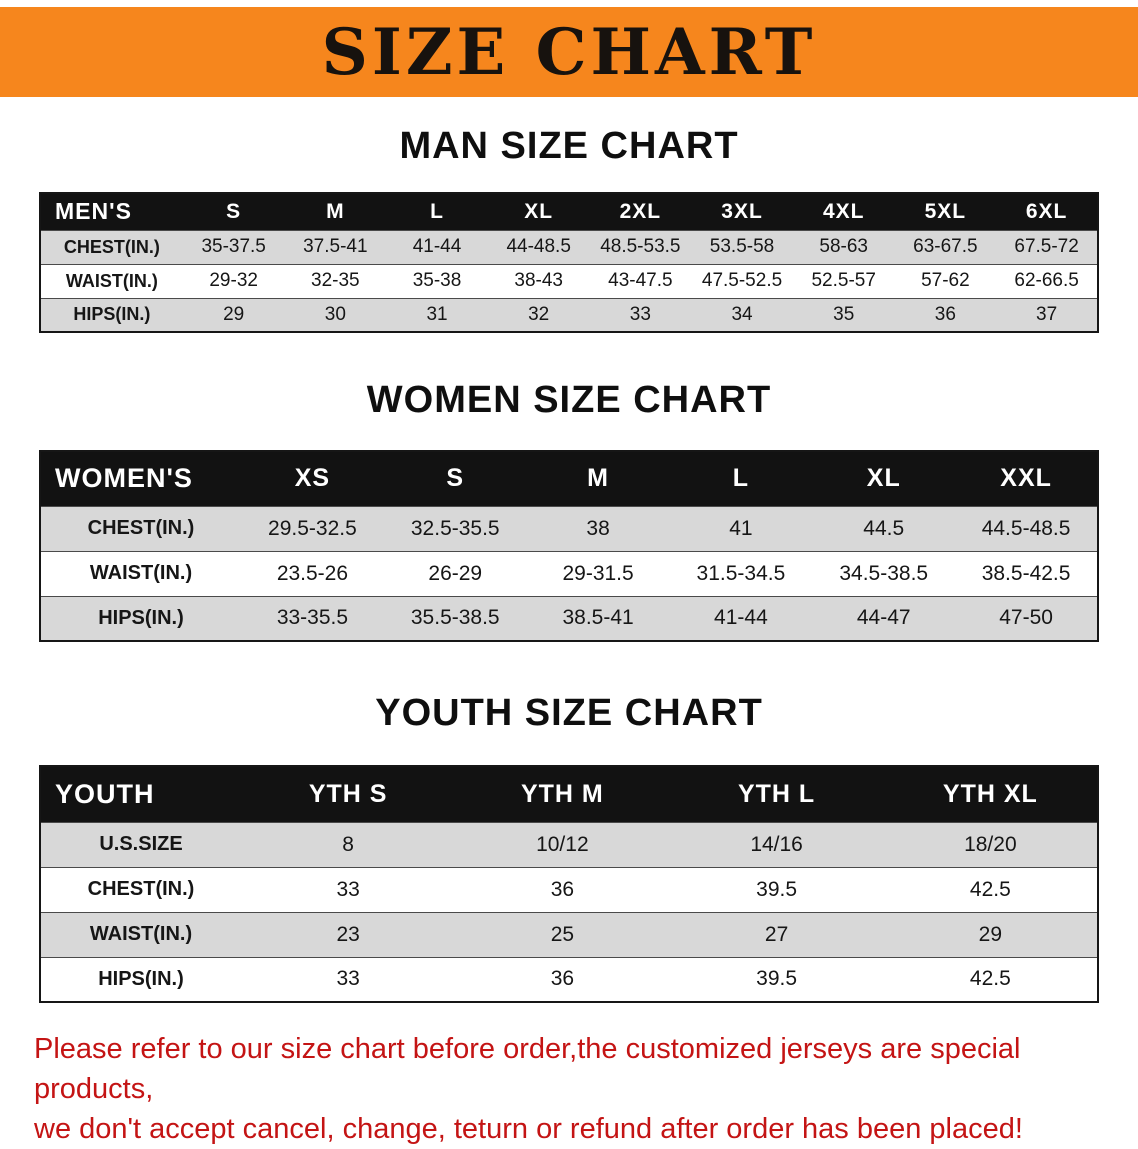  Describe the element at coordinates (884, 478) in the screenshot. I see `women-size-header: XL` at that location.